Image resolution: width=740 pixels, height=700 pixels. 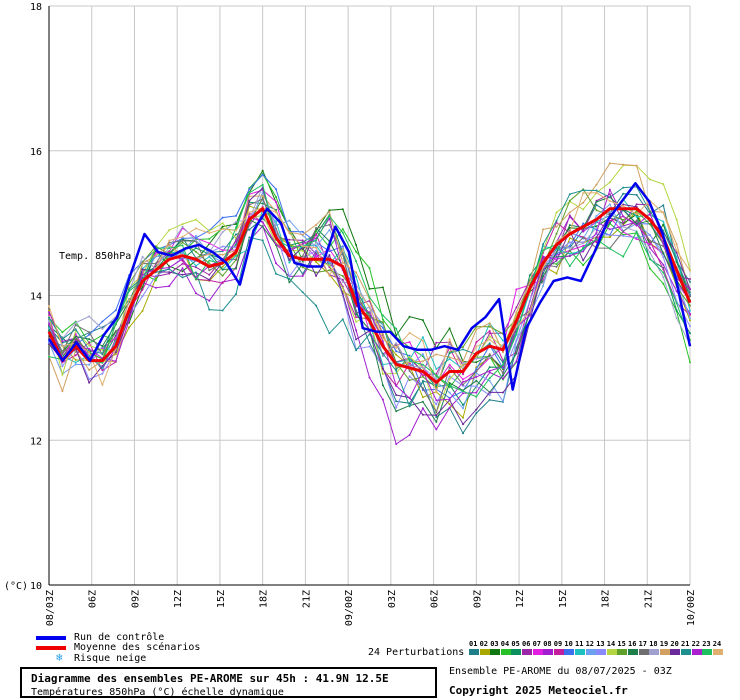 What do you see at coordinates (473, 644) in the screenshot?
I see `perturbation-number: 01` at bounding box center [473, 644].